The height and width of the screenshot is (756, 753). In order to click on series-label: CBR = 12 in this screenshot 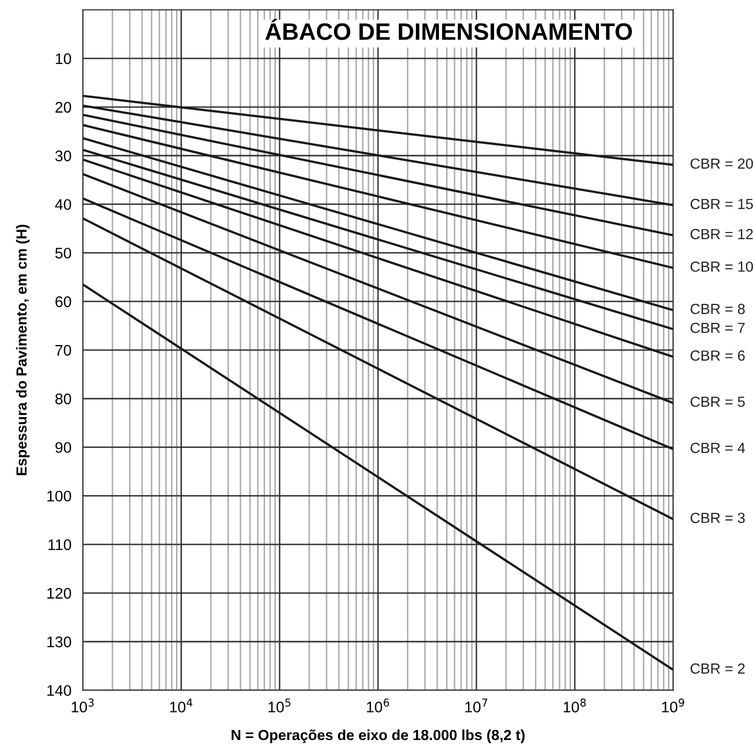, I will do `click(721, 234)`.